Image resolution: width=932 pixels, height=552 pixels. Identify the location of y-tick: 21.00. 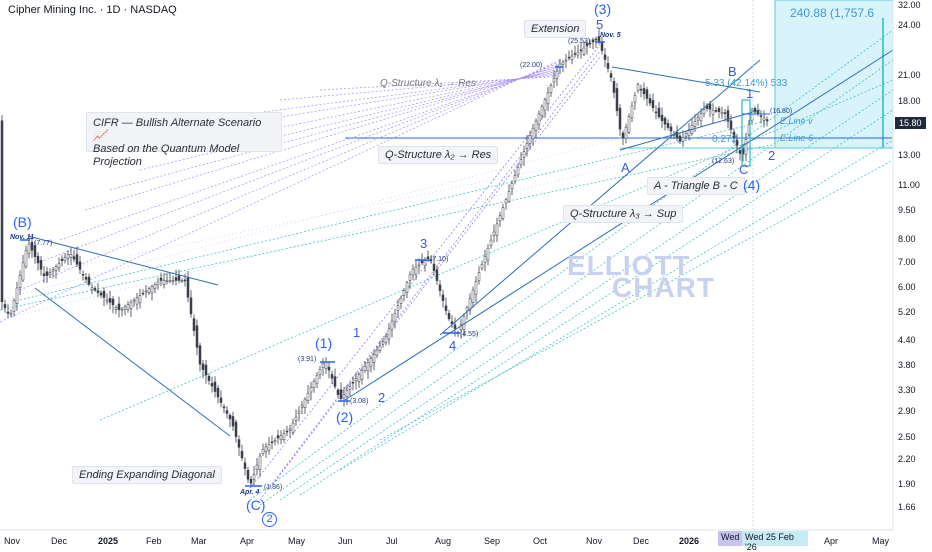
(909, 75).